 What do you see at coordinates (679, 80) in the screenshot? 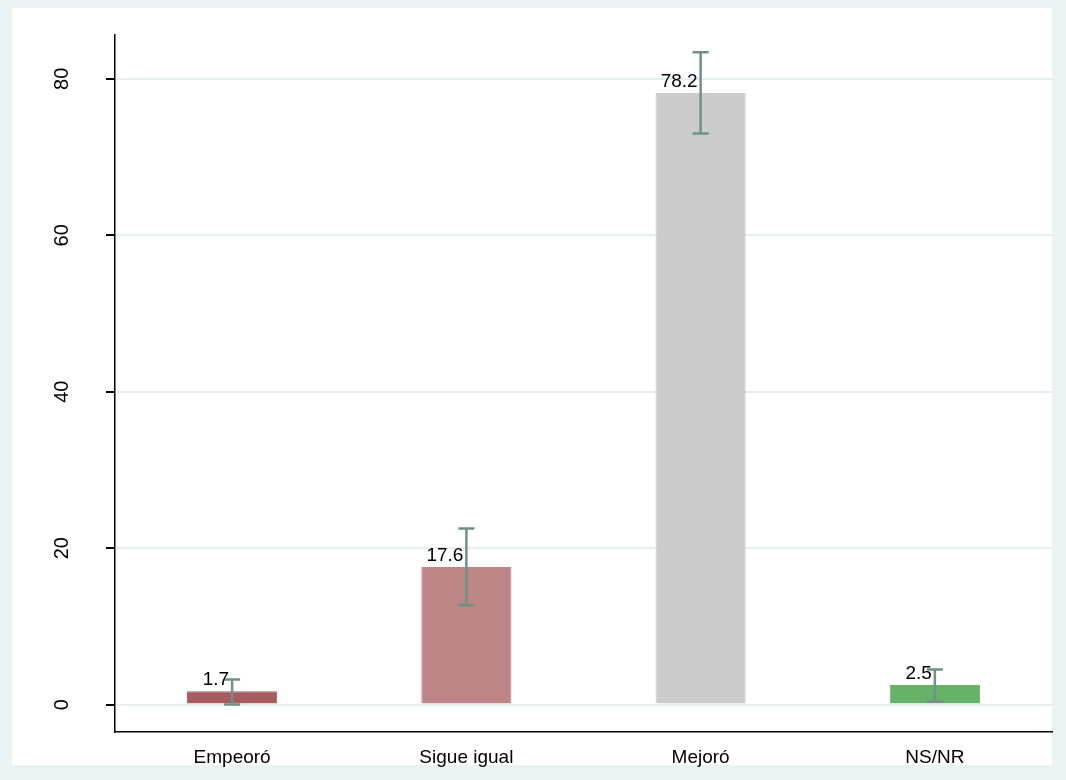
I see `data-label: 78.2` at bounding box center [679, 80].